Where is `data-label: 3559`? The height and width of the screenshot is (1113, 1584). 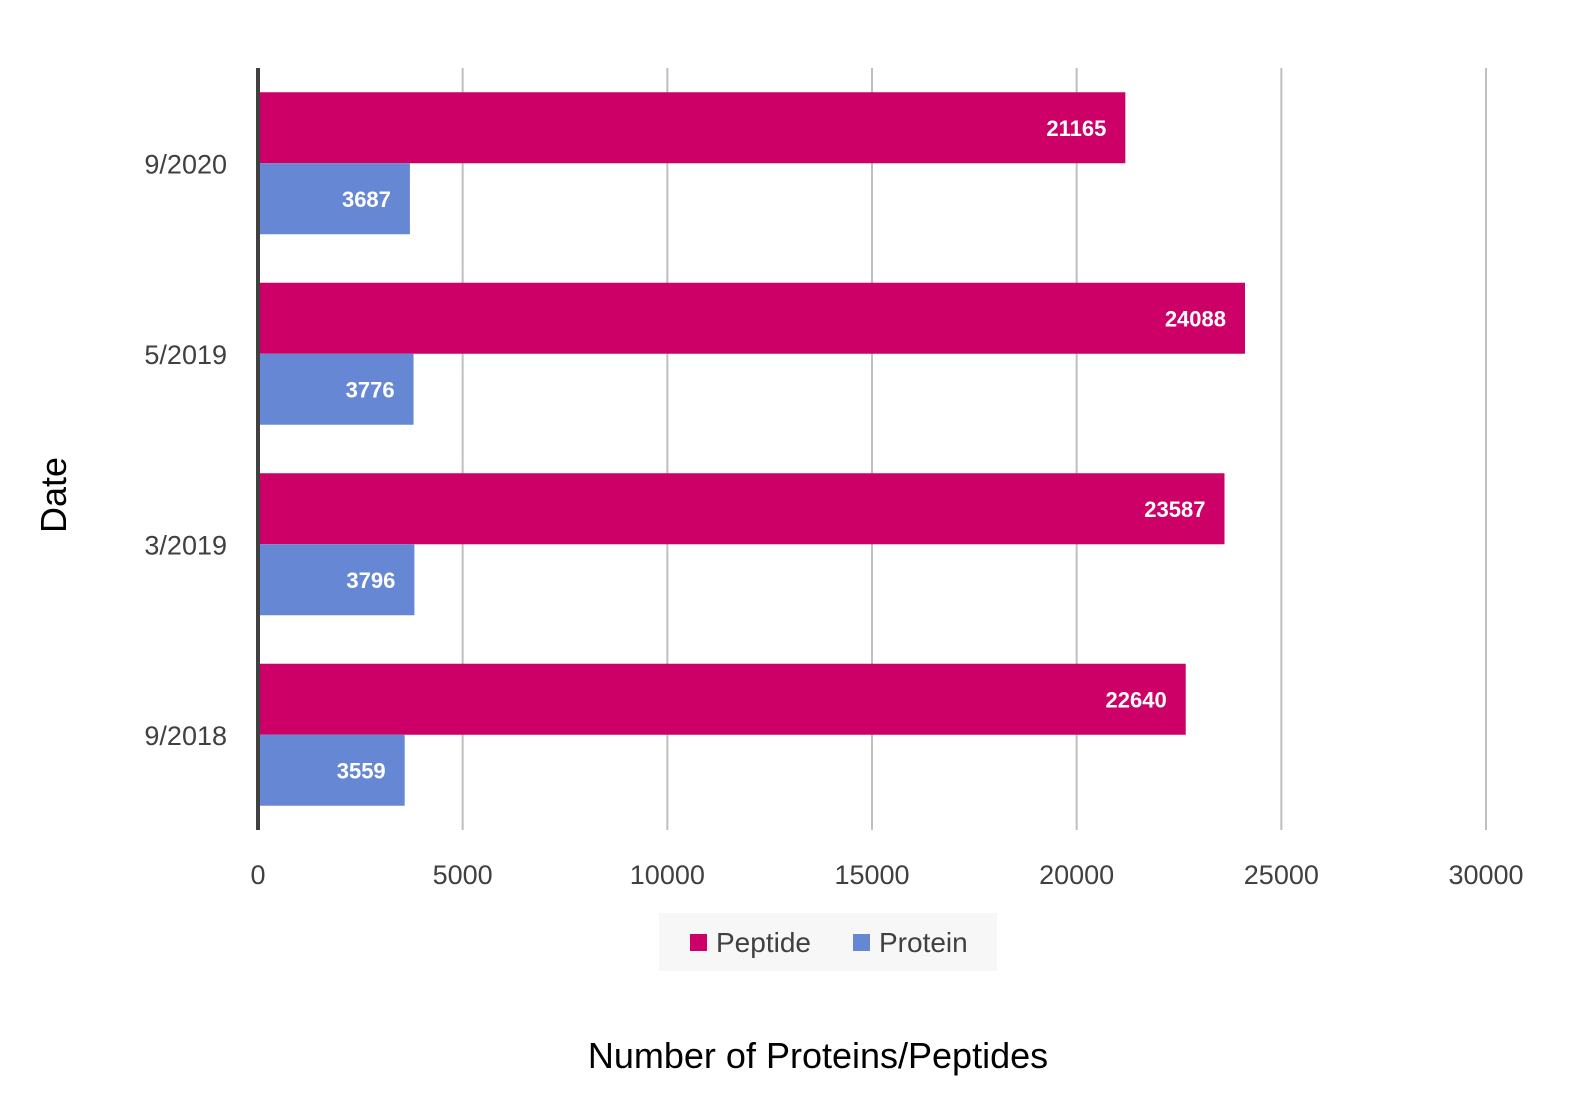 data-label: 3559 is located at coordinates (361, 770).